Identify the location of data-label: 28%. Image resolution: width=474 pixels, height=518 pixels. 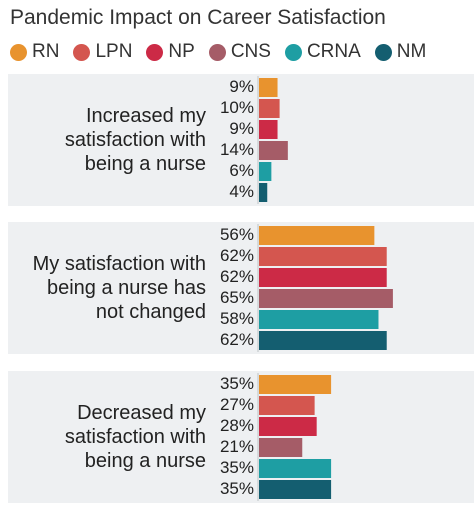
(236, 425).